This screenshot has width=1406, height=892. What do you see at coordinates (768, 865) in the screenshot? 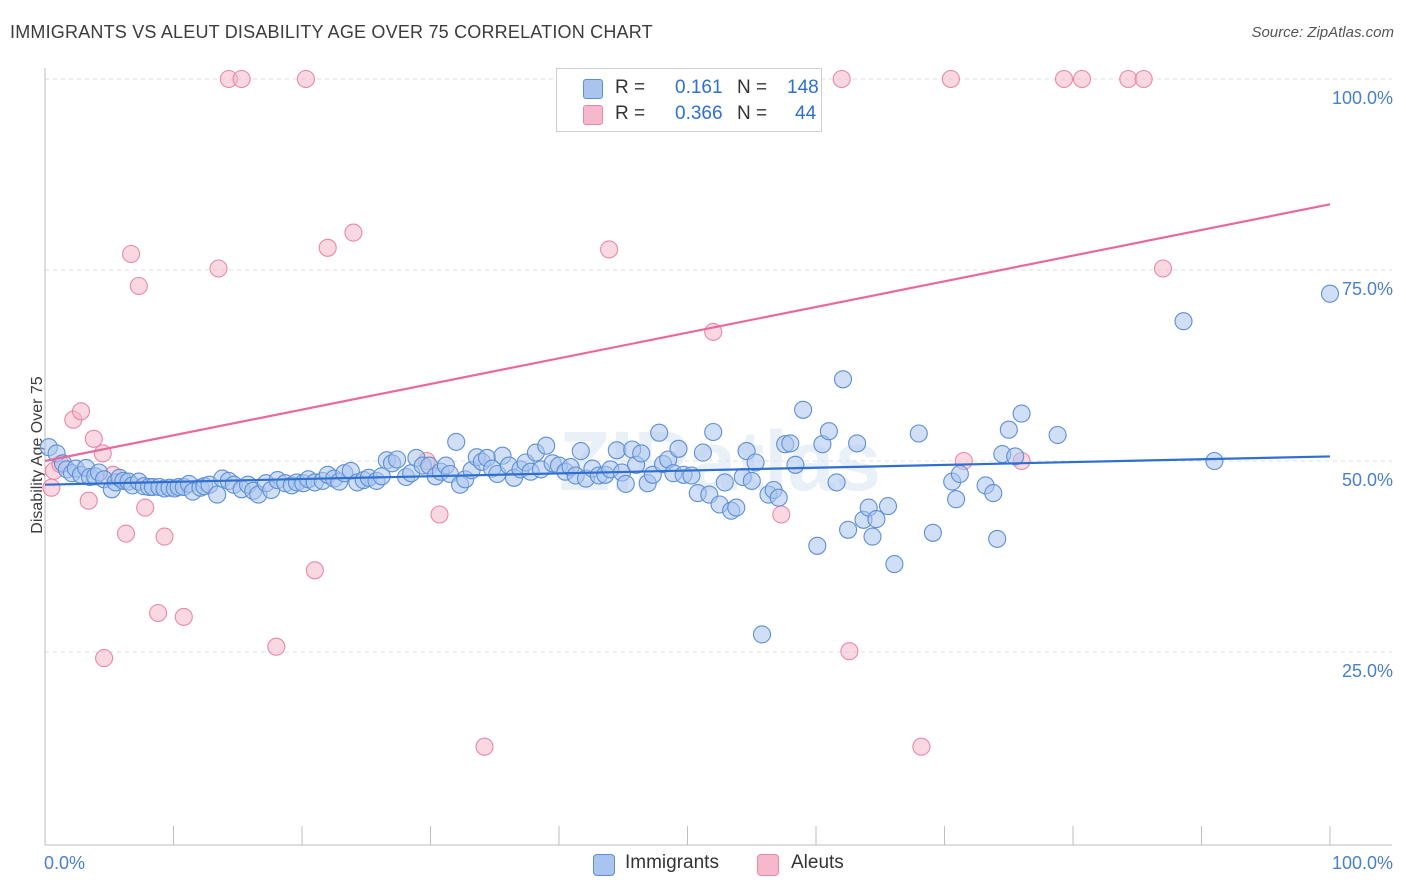
I see `aleuts-legend-swatch` at bounding box center [768, 865].